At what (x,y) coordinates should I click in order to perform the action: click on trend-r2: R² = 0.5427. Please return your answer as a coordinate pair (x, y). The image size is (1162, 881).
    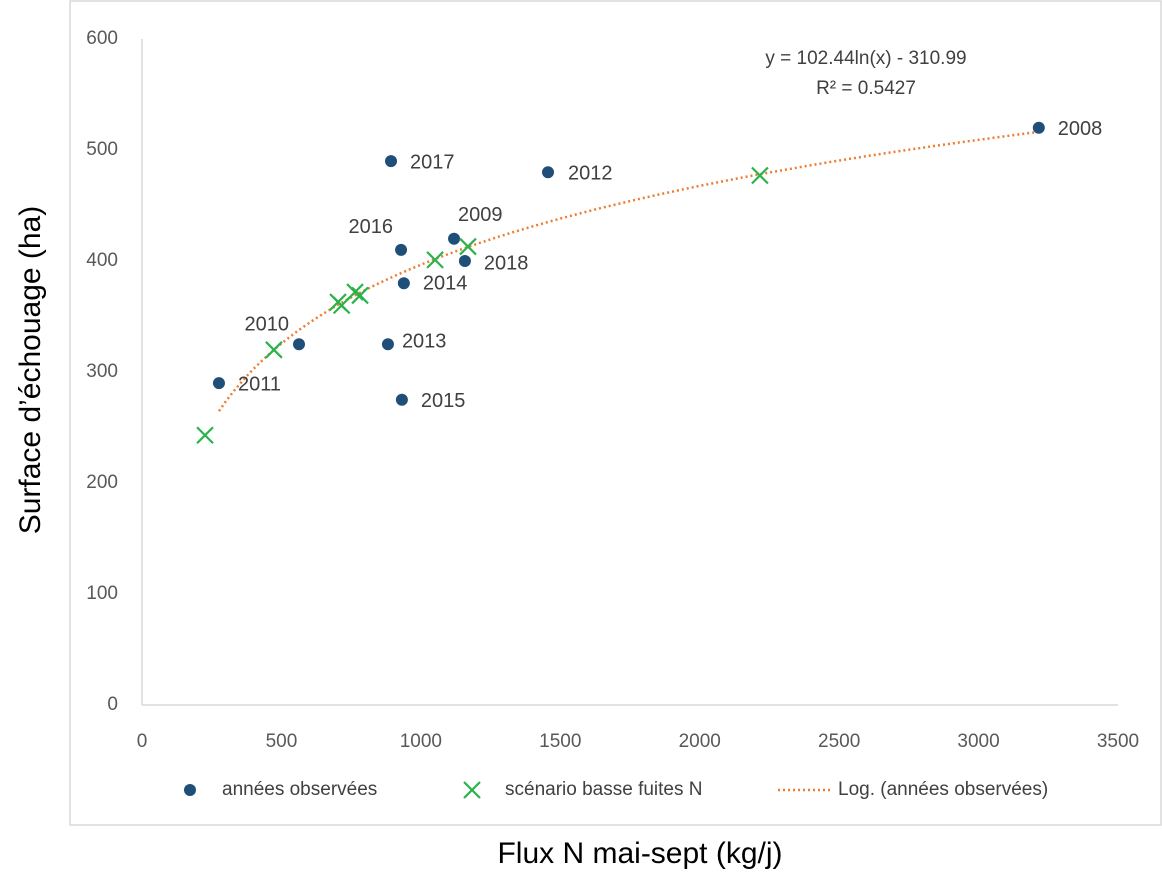
    Looking at the image, I should click on (866, 88).